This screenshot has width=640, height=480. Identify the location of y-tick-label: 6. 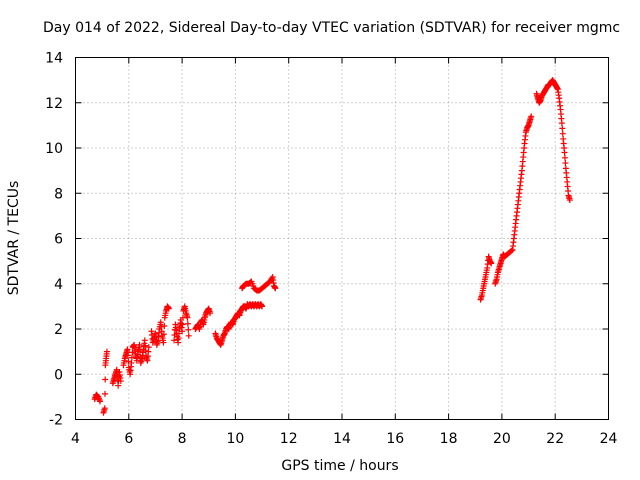
(58, 240).